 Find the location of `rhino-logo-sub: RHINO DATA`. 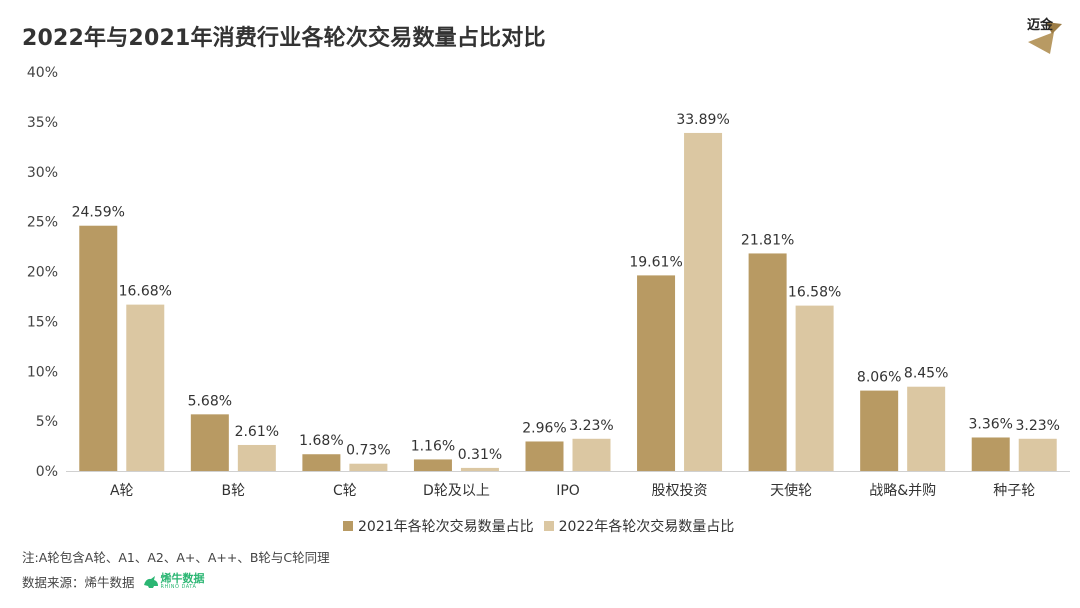

rhino-logo-sub: RHINO DATA is located at coordinates (178, 587).